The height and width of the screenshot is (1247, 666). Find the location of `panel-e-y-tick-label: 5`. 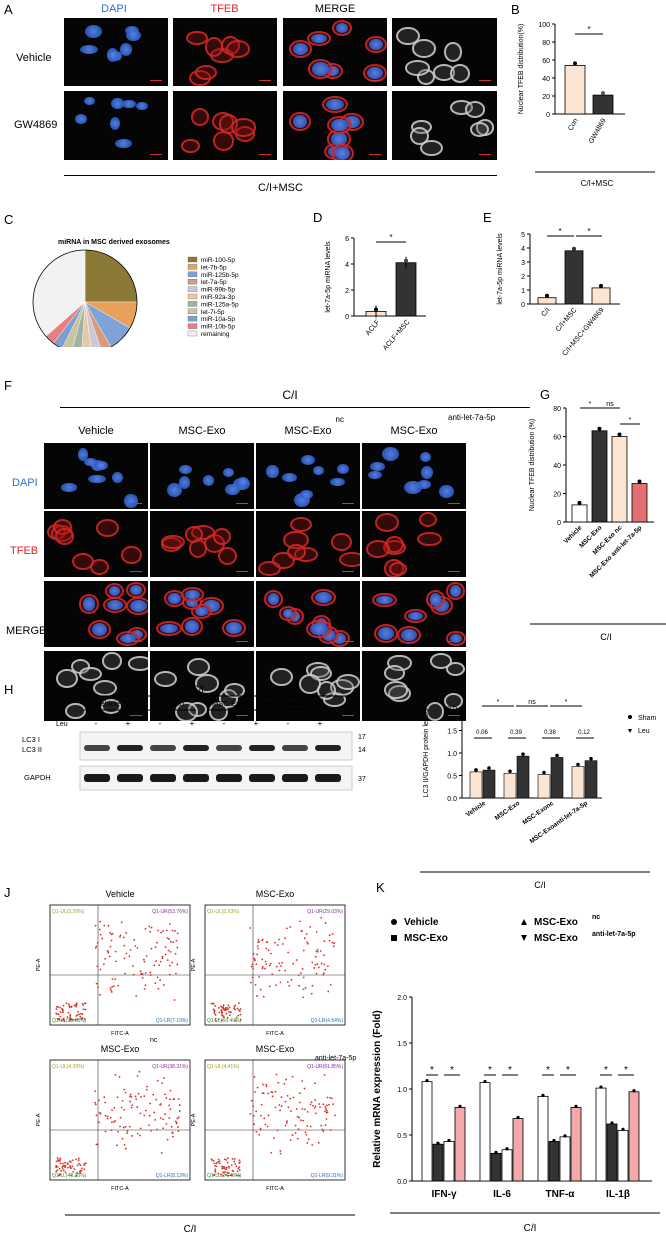

panel-e-y-tick-label: 5 is located at coordinates (523, 235).